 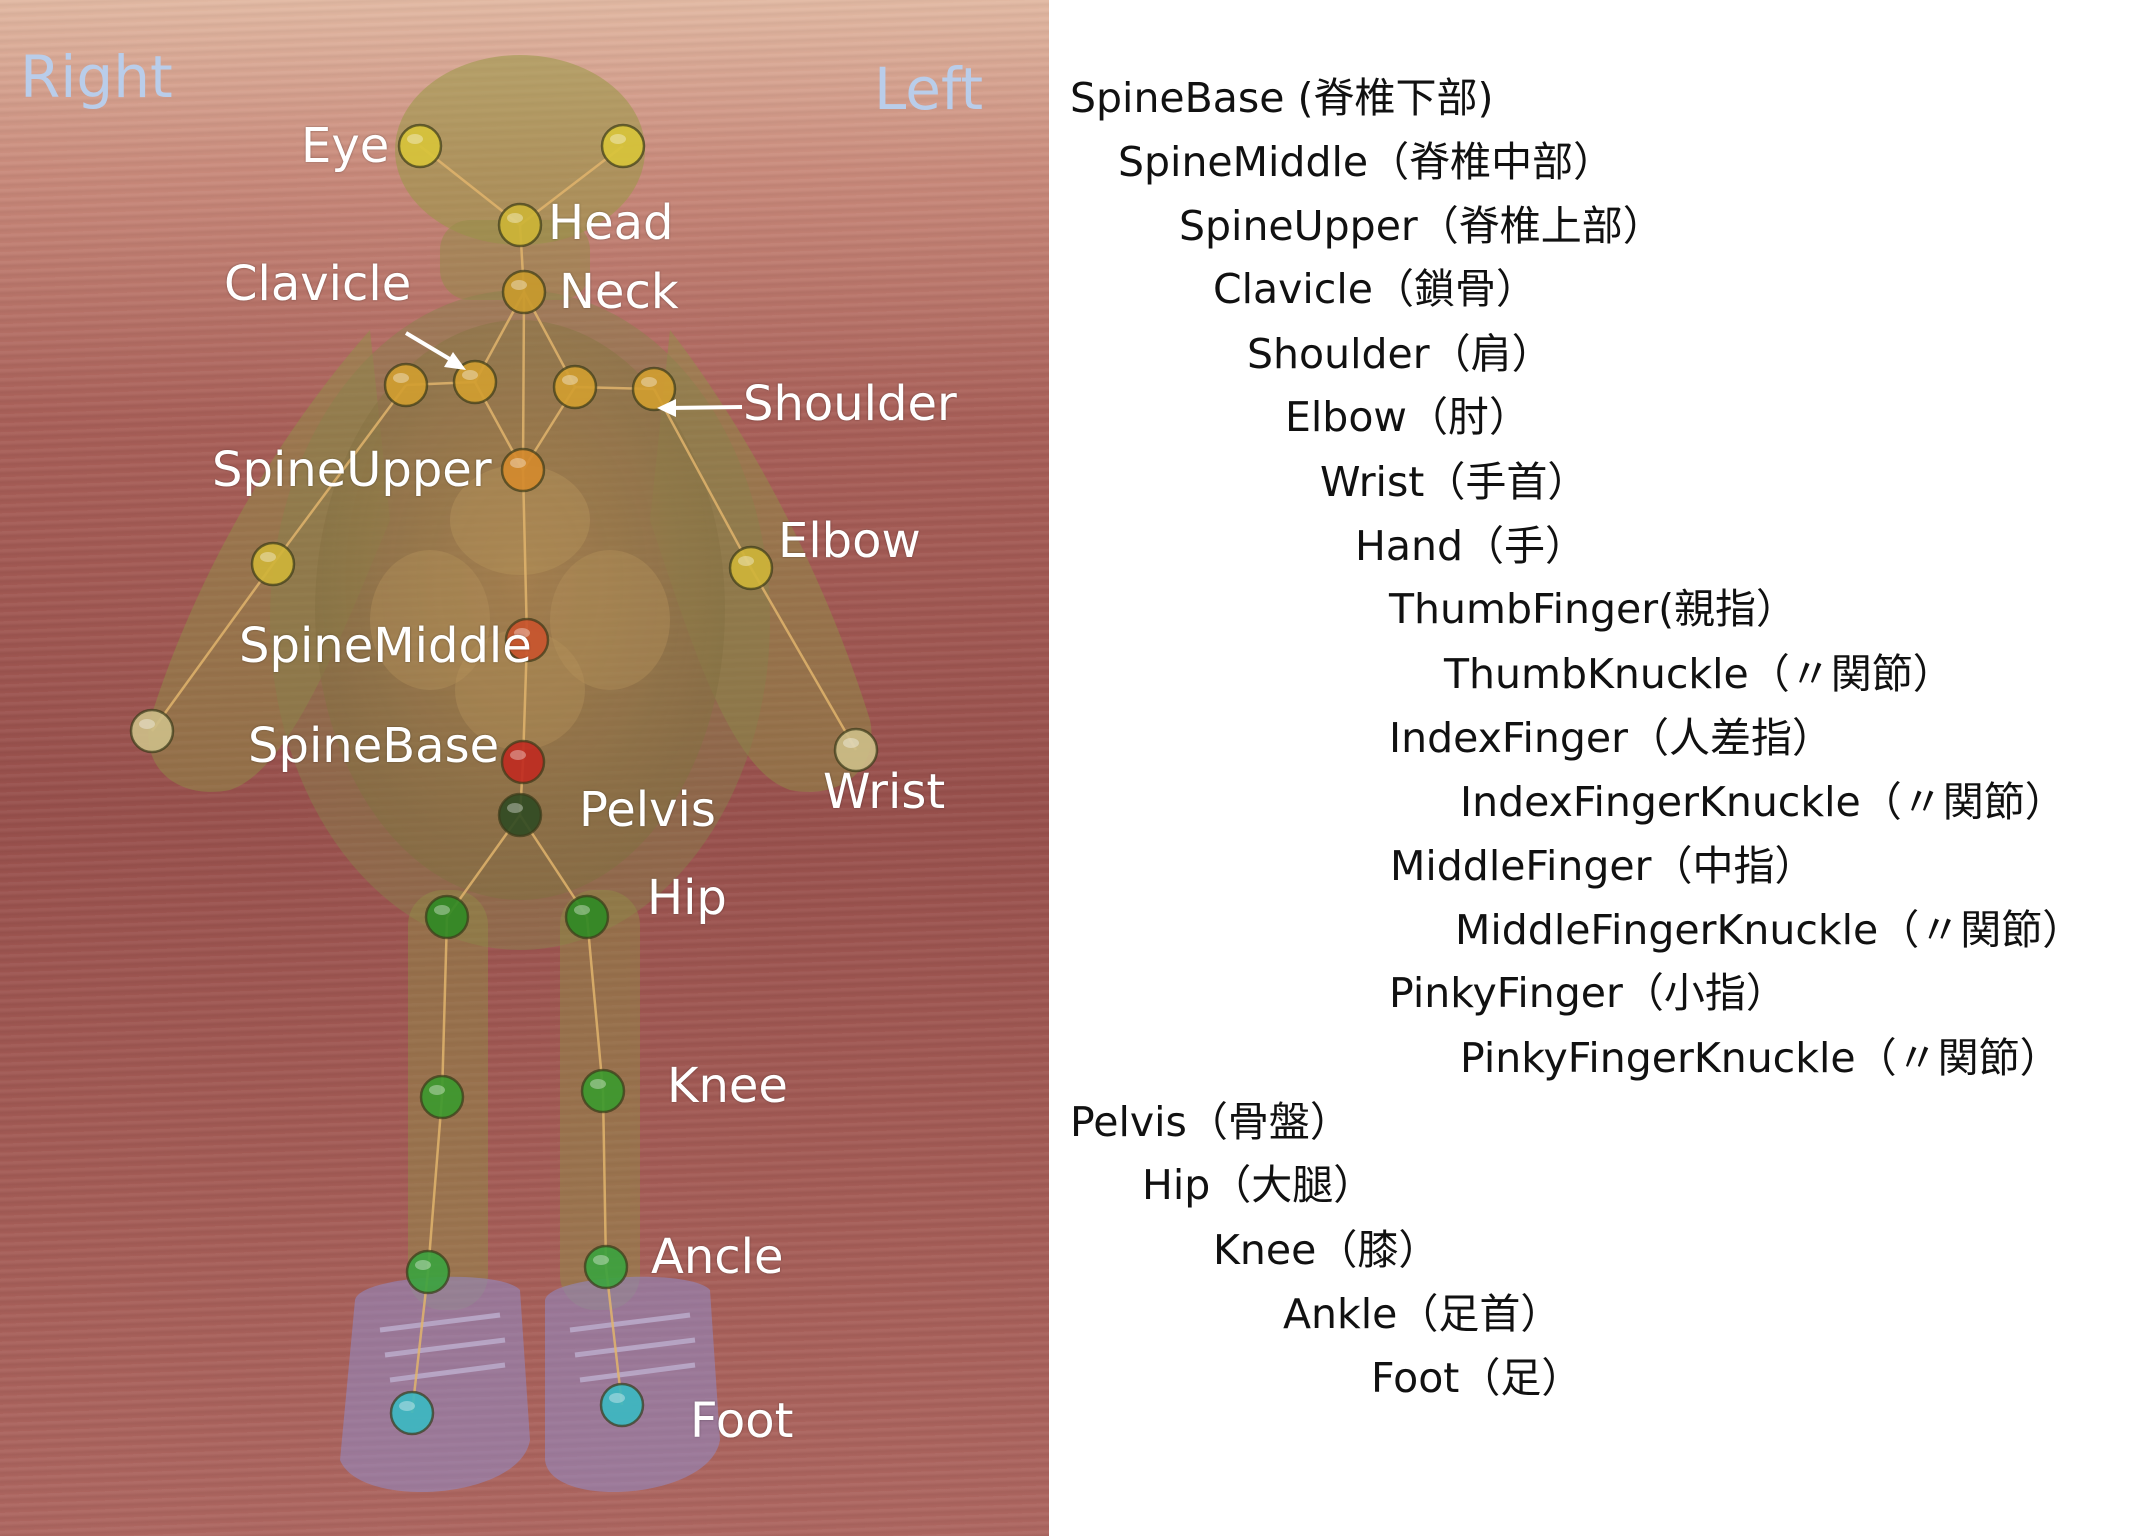 I want to click on bone-neck-spineupper, so click(x=523, y=381).